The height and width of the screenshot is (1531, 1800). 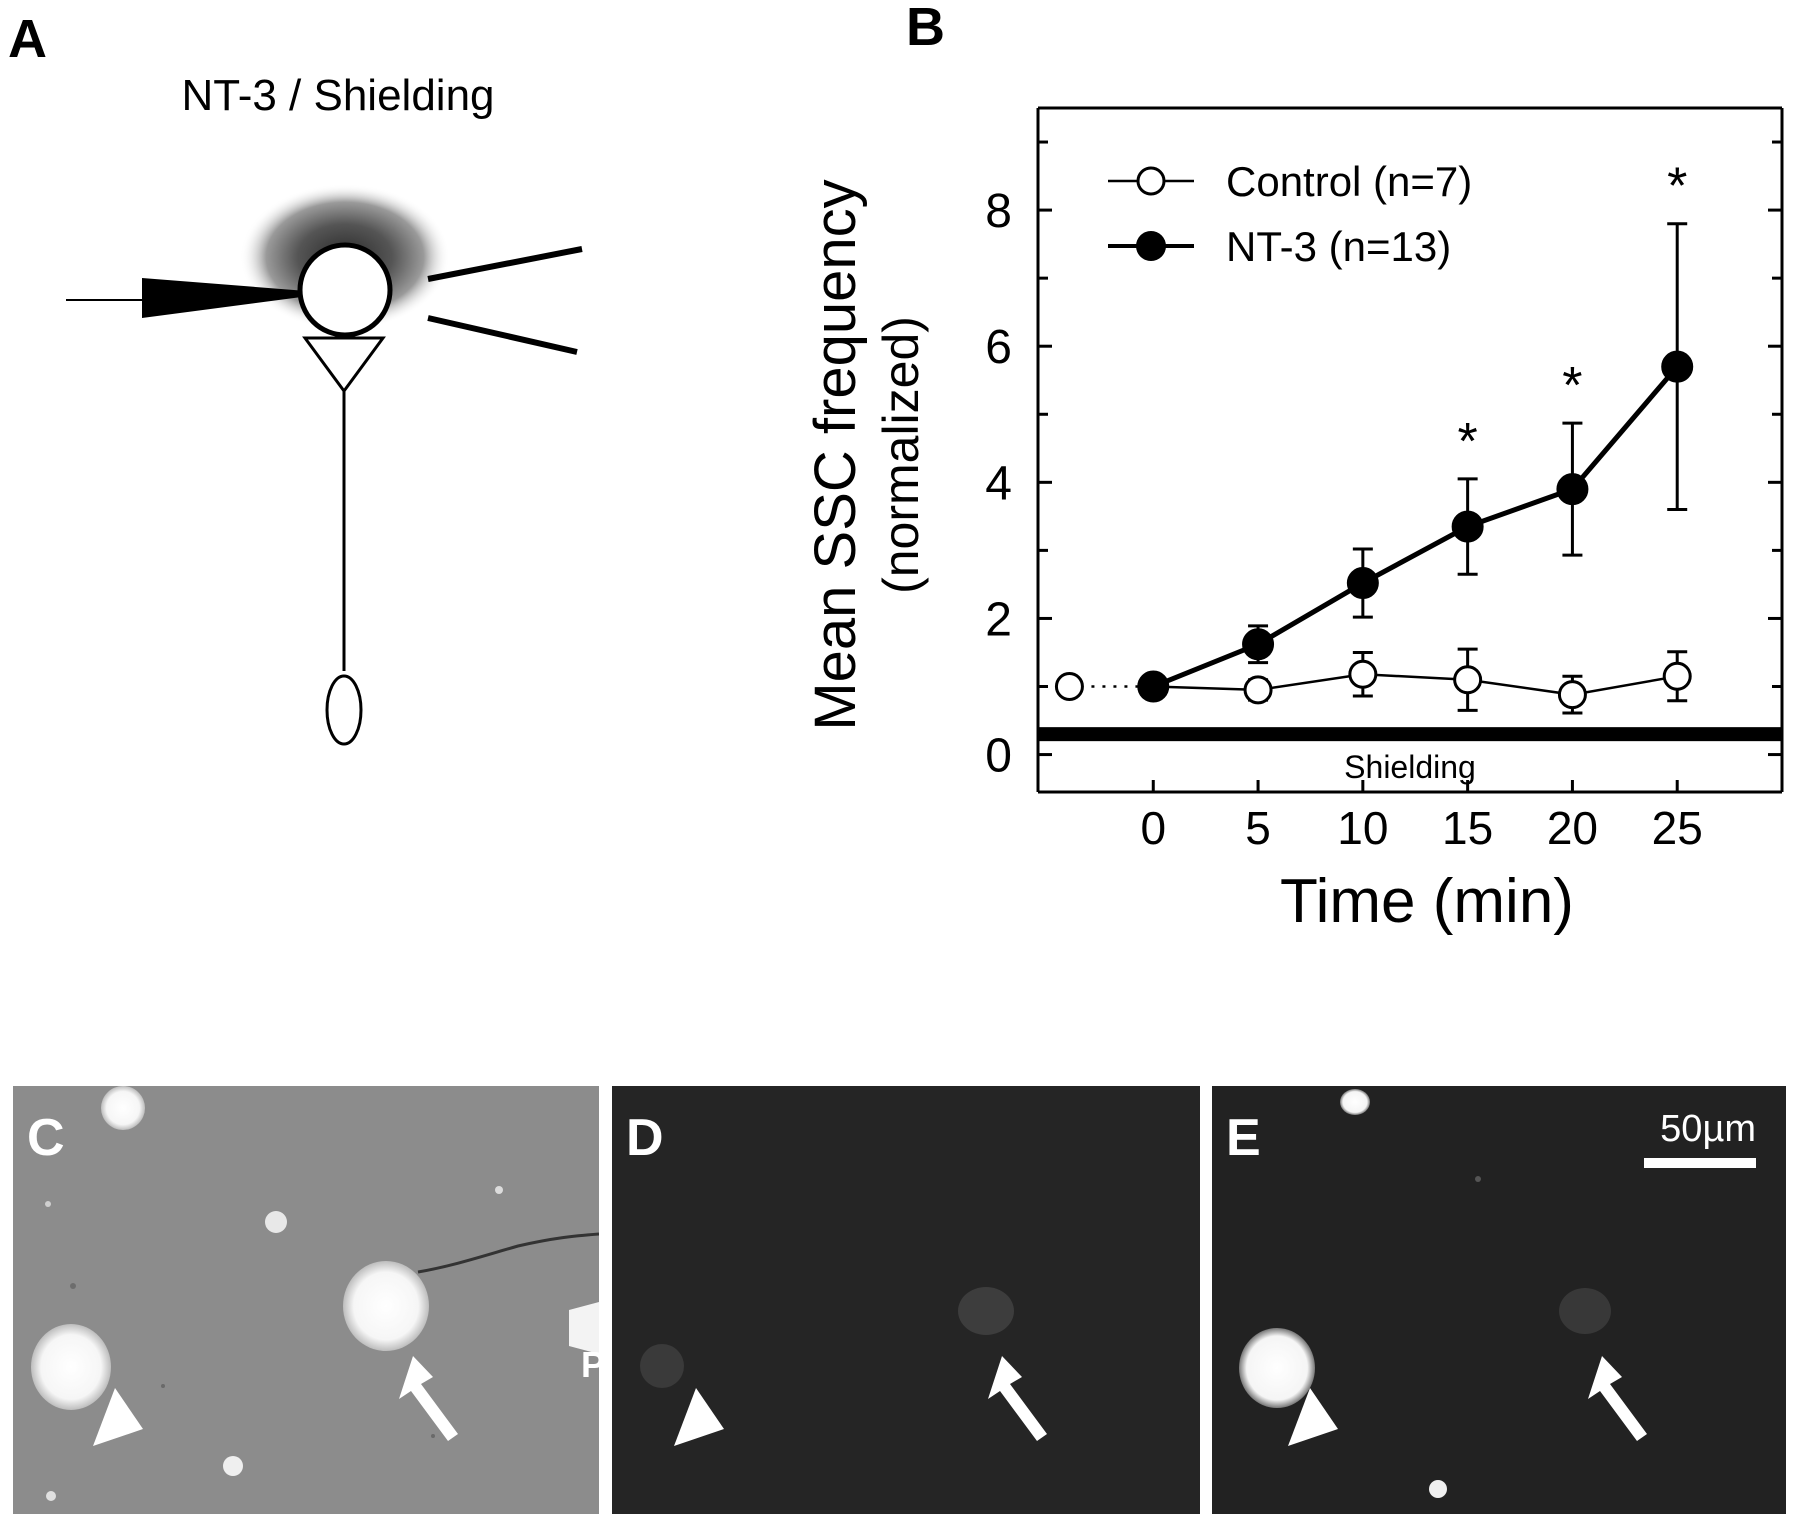 I want to click on neuron-soma-triangle, so click(x=344, y=365).